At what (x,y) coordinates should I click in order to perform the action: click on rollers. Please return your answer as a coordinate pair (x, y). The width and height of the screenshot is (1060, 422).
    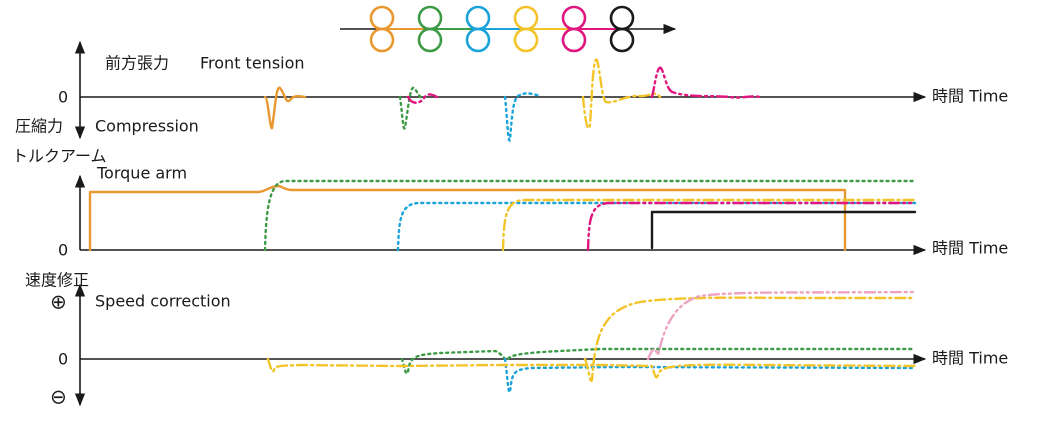
    Looking at the image, I should click on (508, 29).